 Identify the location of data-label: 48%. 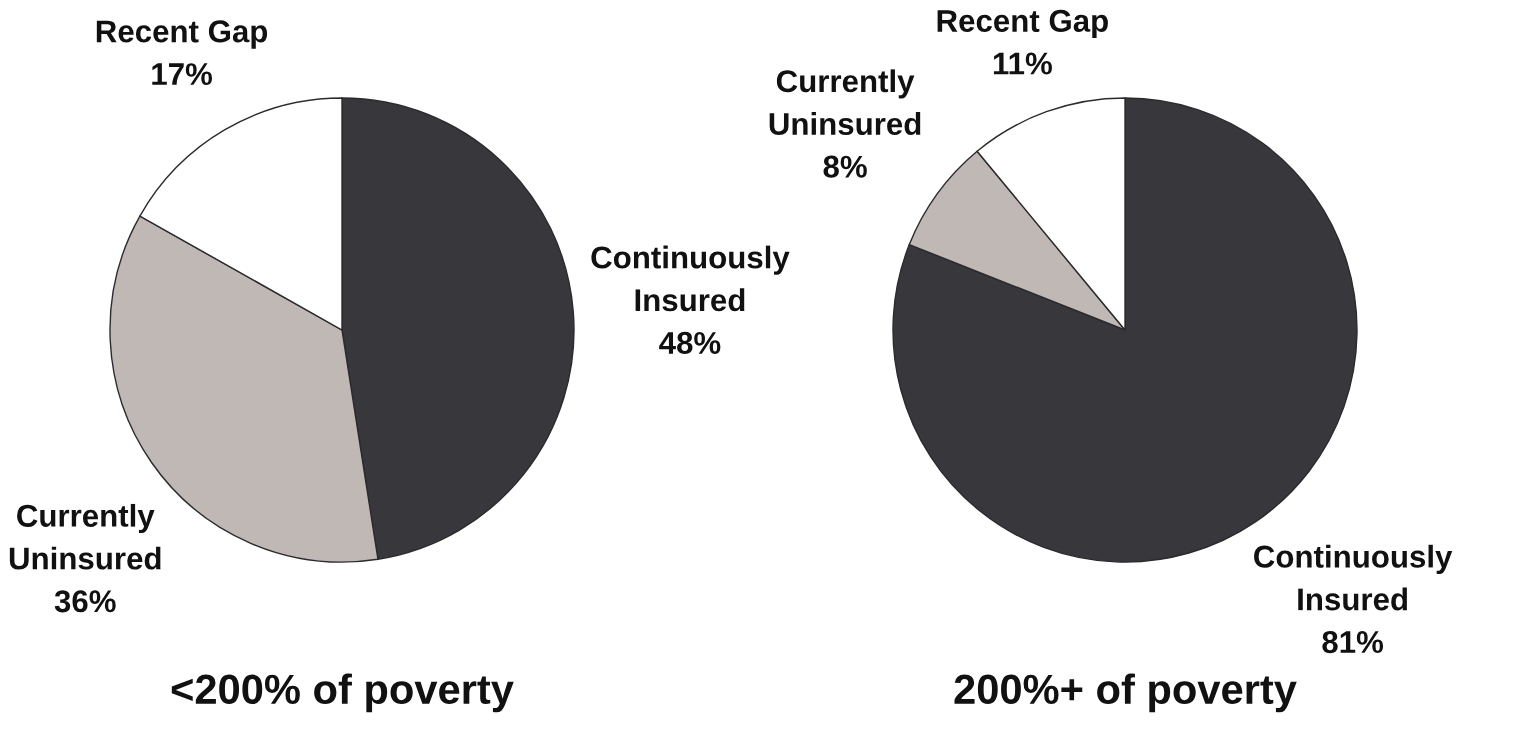
(690, 342).